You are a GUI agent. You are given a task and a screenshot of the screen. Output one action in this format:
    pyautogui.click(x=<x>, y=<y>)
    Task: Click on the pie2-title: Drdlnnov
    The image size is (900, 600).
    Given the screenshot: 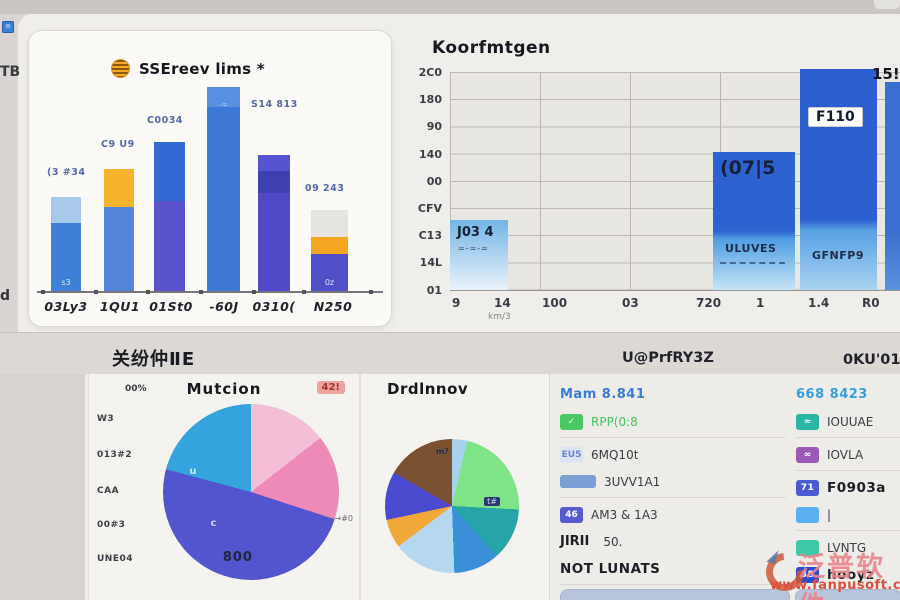 What is the action you would take?
    pyautogui.click(x=428, y=389)
    